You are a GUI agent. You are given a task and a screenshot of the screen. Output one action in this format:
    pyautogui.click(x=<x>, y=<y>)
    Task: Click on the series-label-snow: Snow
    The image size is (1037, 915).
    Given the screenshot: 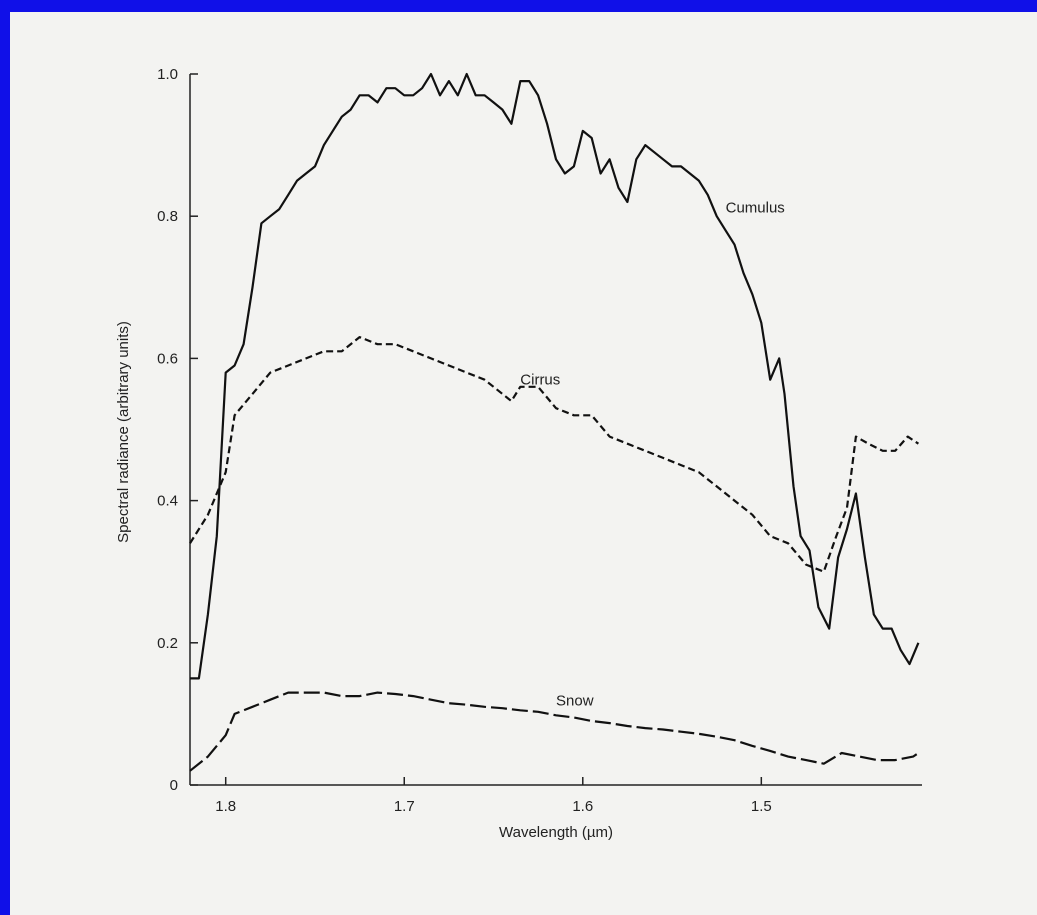 What is the action you would take?
    pyautogui.click(x=575, y=700)
    